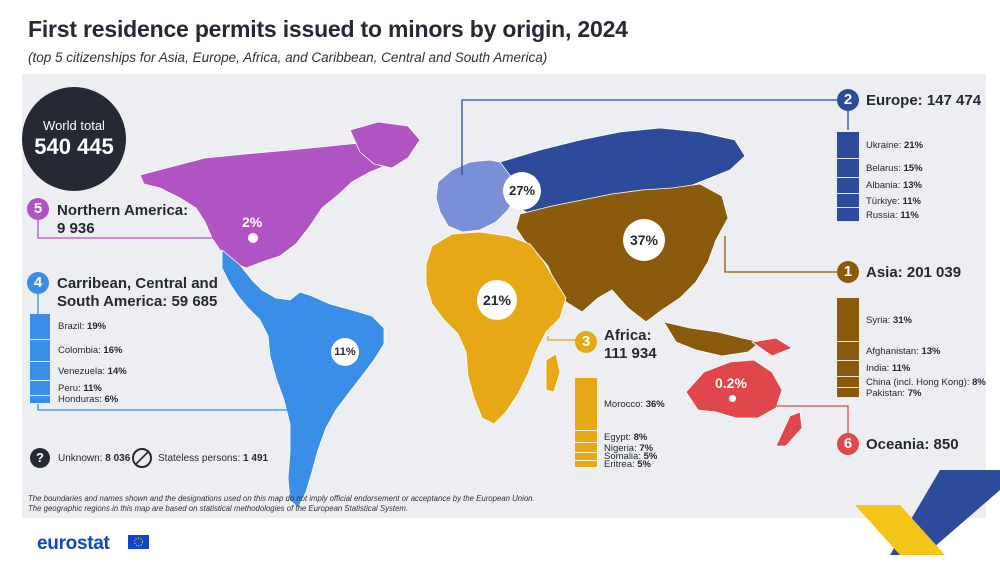  What do you see at coordinates (38, 209) in the screenshot?
I see `northern-america-rank-badge: 5` at bounding box center [38, 209].